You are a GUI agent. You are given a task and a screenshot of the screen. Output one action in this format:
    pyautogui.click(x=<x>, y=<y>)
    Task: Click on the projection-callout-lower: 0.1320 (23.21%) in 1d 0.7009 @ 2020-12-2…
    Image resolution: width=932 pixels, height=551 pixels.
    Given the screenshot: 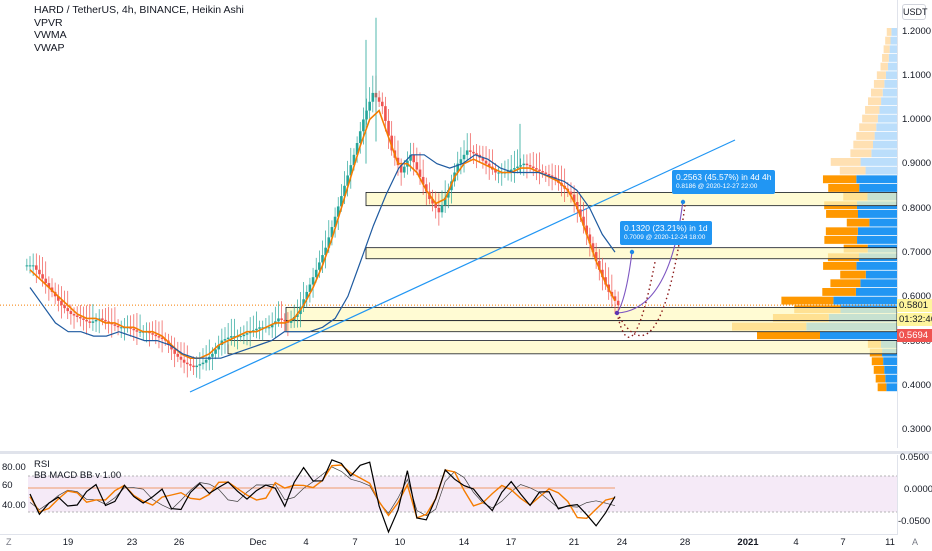 What is the action you would take?
    pyautogui.click(x=666, y=233)
    